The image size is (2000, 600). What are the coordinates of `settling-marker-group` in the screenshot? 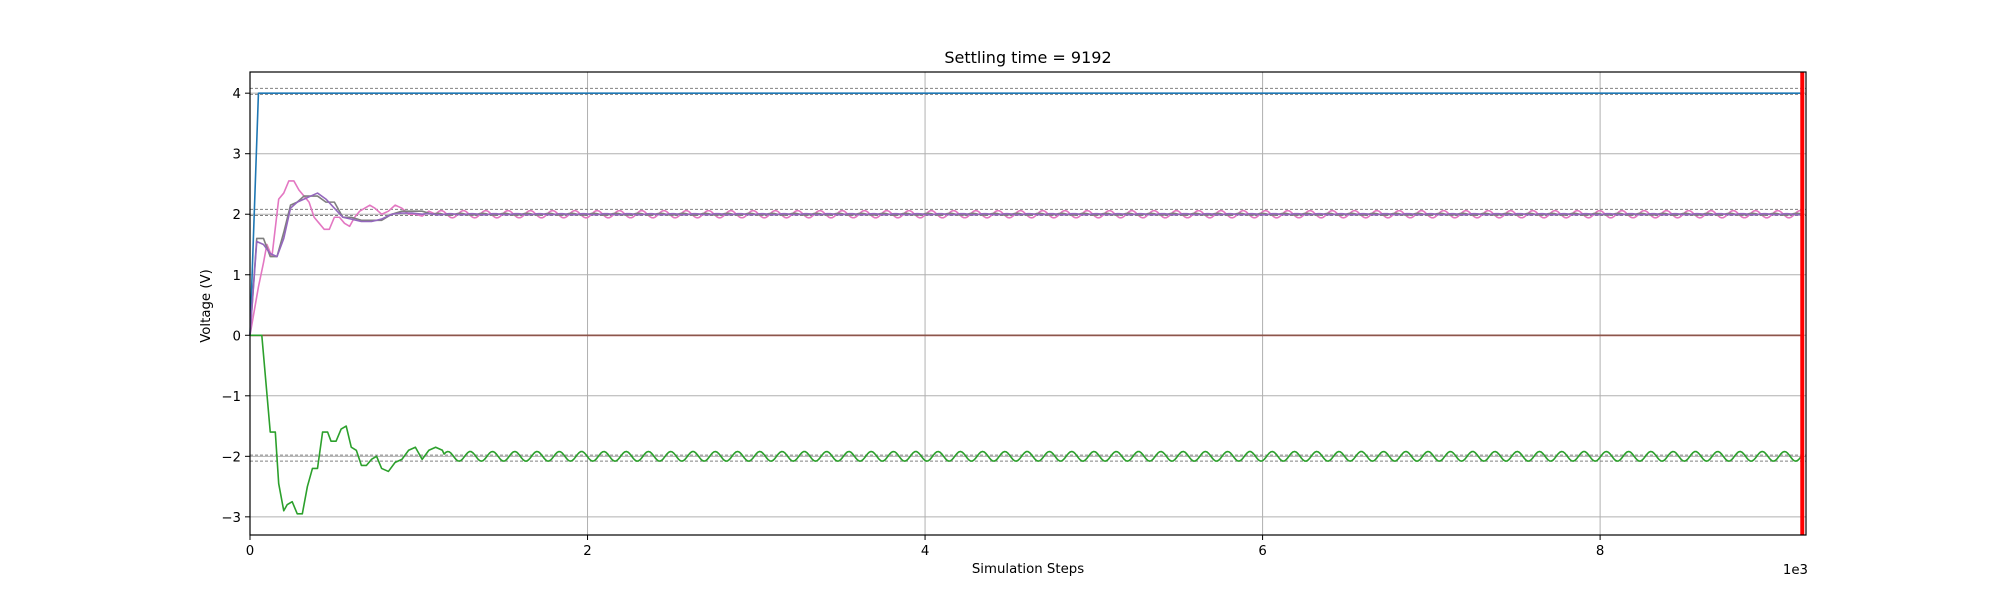 It's located at (1802, 303).